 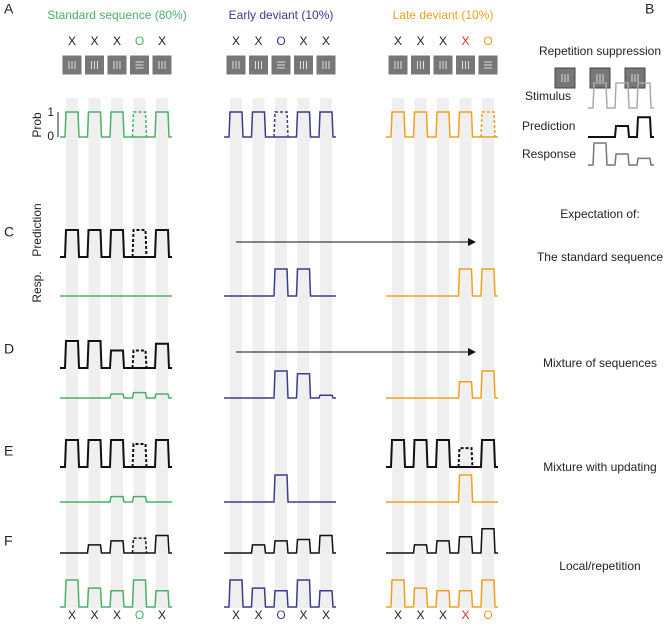 I want to click on condition-title: Late deviant (10%), so click(x=443, y=15).